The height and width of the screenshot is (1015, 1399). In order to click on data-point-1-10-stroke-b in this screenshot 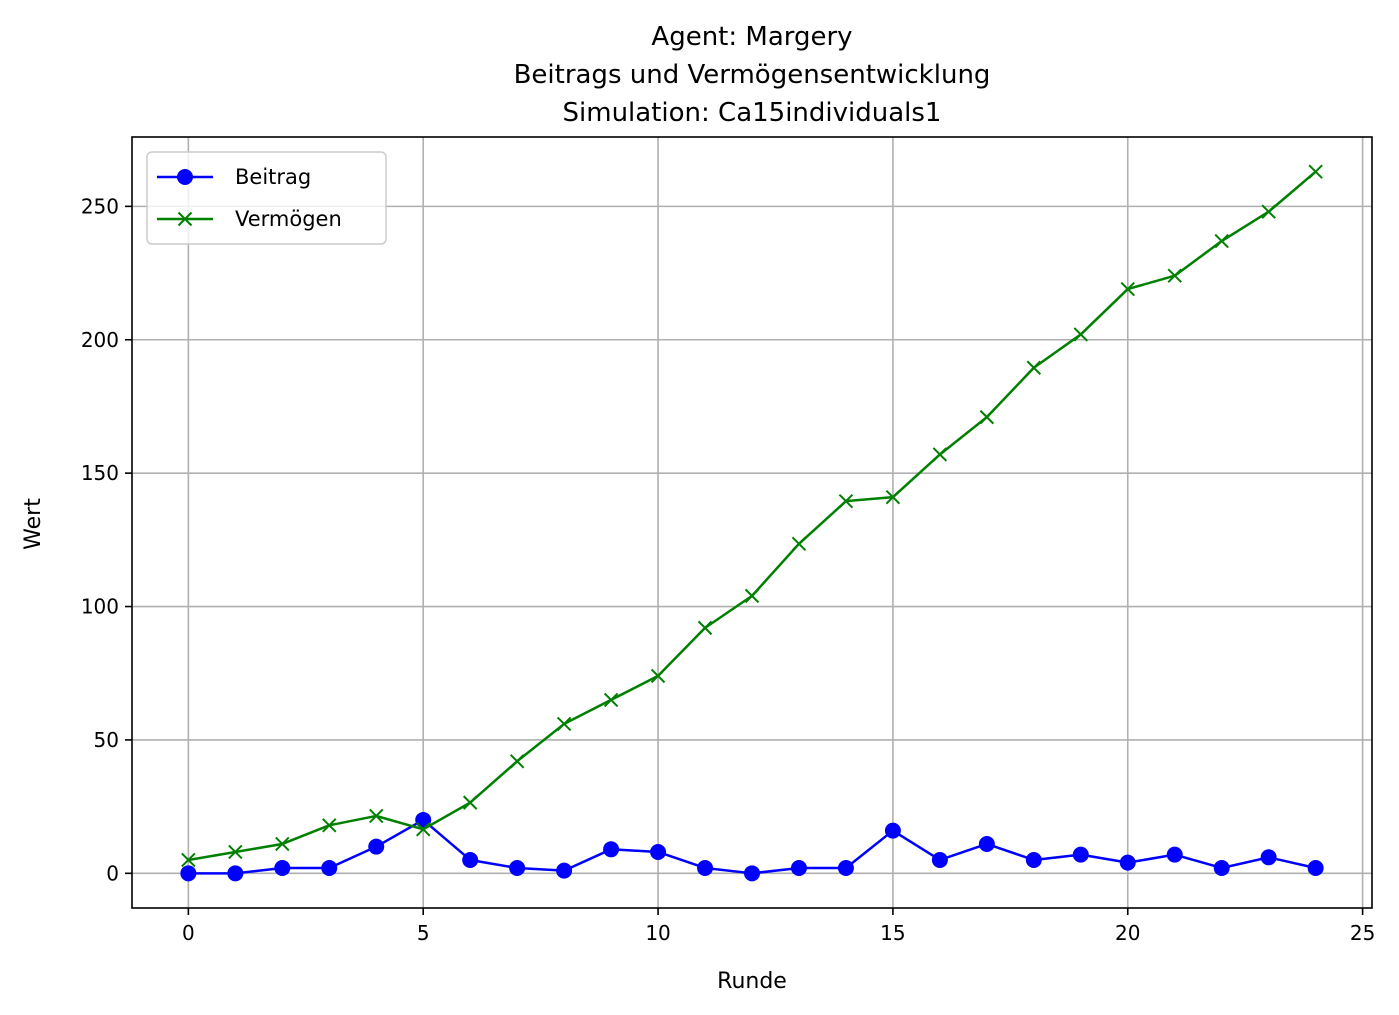, I will do `click(658, 676)`.